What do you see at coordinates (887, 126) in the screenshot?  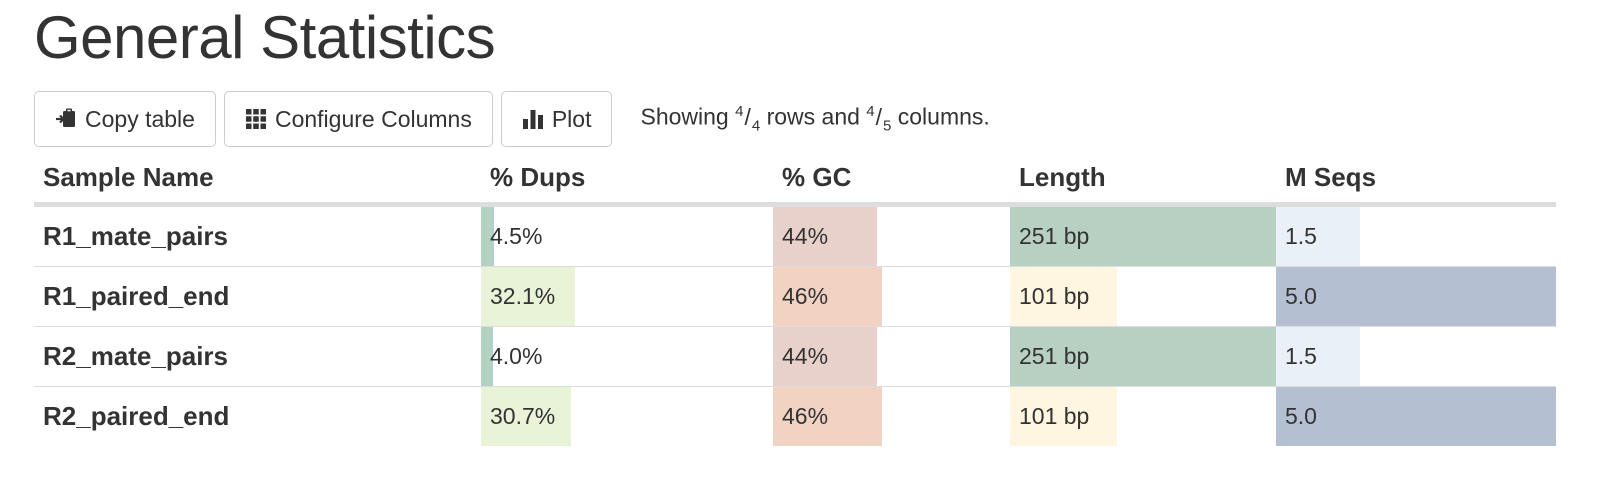 I see `cols-total: 5` at bounding box center [887, 126].